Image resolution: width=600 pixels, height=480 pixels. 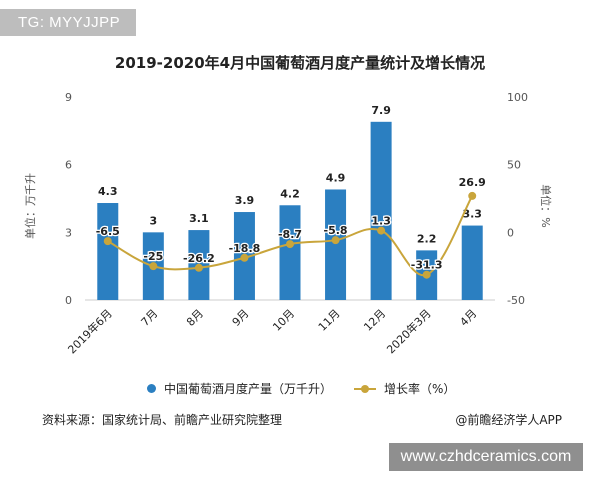 What do you see at coordinates (374, 320) in the screenshot?
I see `x-category-label: 12月` at bounding box center [374, 320].